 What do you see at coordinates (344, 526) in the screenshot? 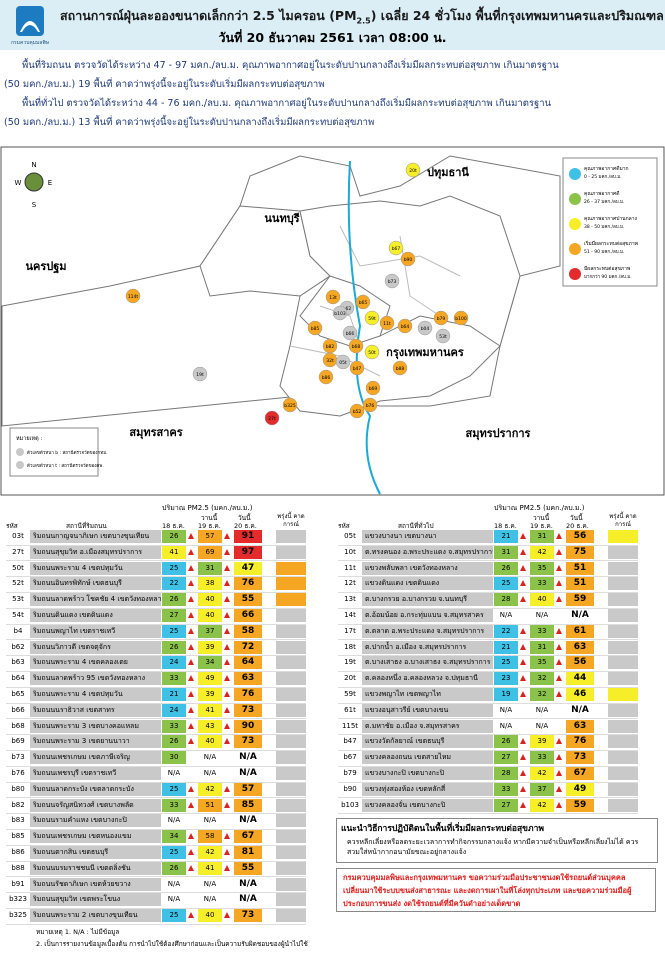
I see `col-header: รหัส` at bounding box center [344, 526].